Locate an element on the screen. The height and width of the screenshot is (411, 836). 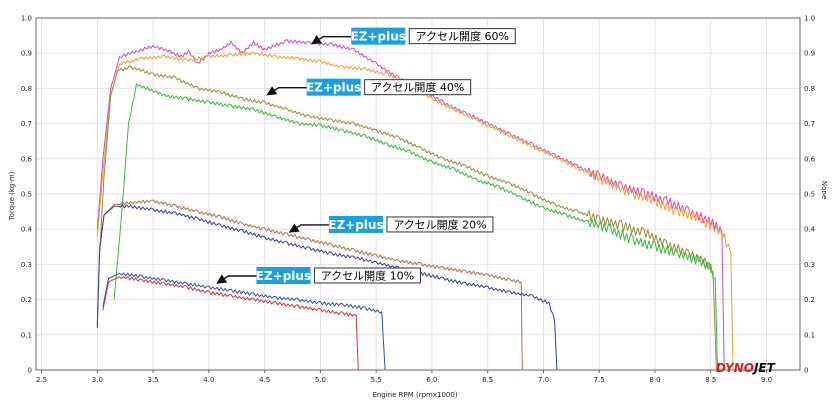
y-tick-labels: 0 0.1 0.2 0.3 0.4 0.5 0.6 0.7 0.8 0.9 1.0 is located at coordinates (27, 195).